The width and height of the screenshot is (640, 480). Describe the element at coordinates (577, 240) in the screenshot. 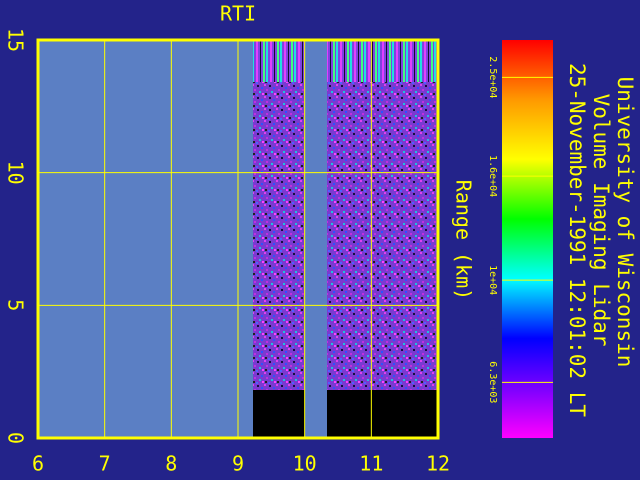

I see `annotation: 25-November-1991 12:01:02 LT` at that location.